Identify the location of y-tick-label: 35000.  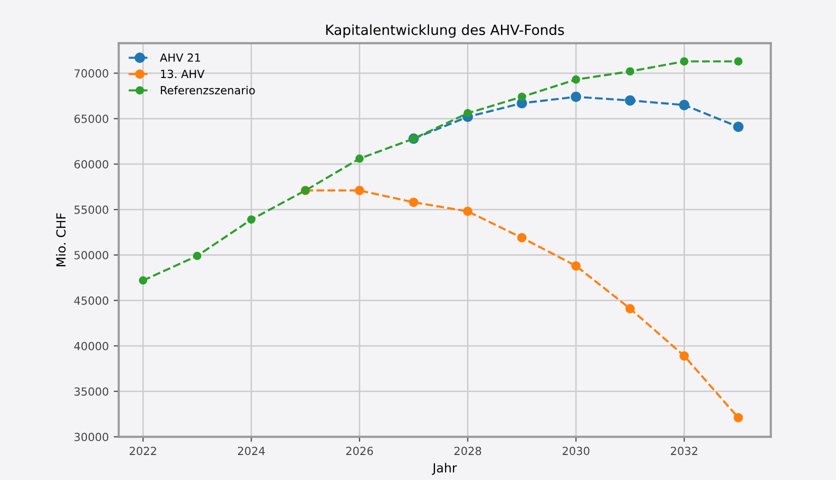
(91, 391).